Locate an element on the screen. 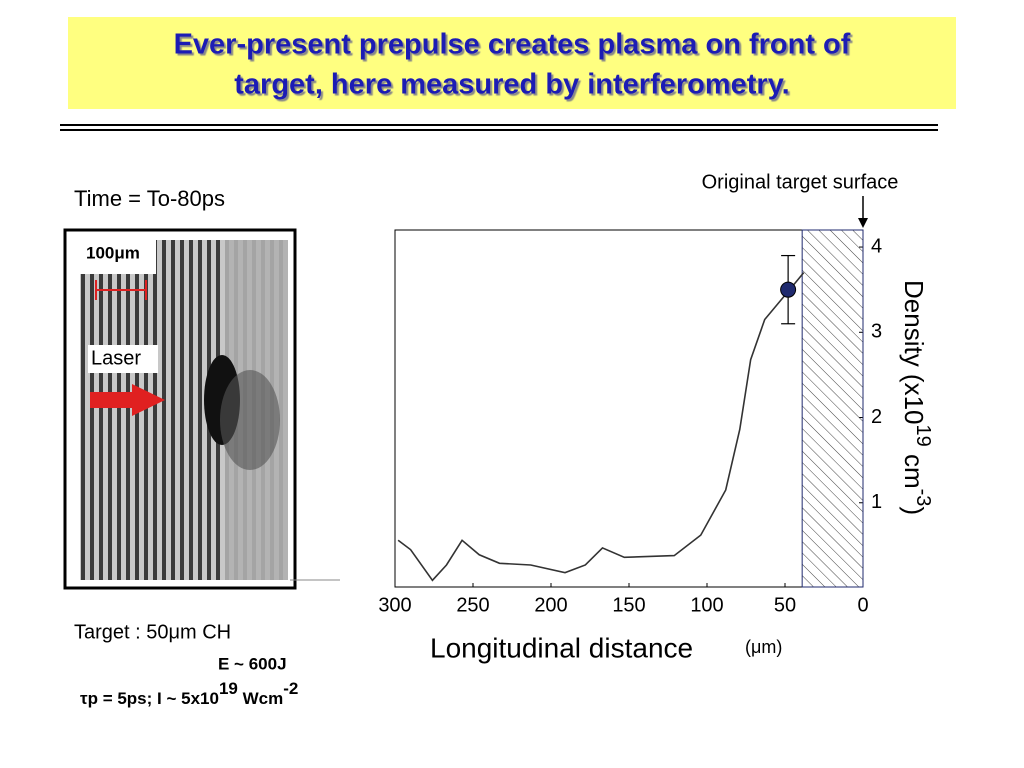  data-point is located at coordinates (788, 289).